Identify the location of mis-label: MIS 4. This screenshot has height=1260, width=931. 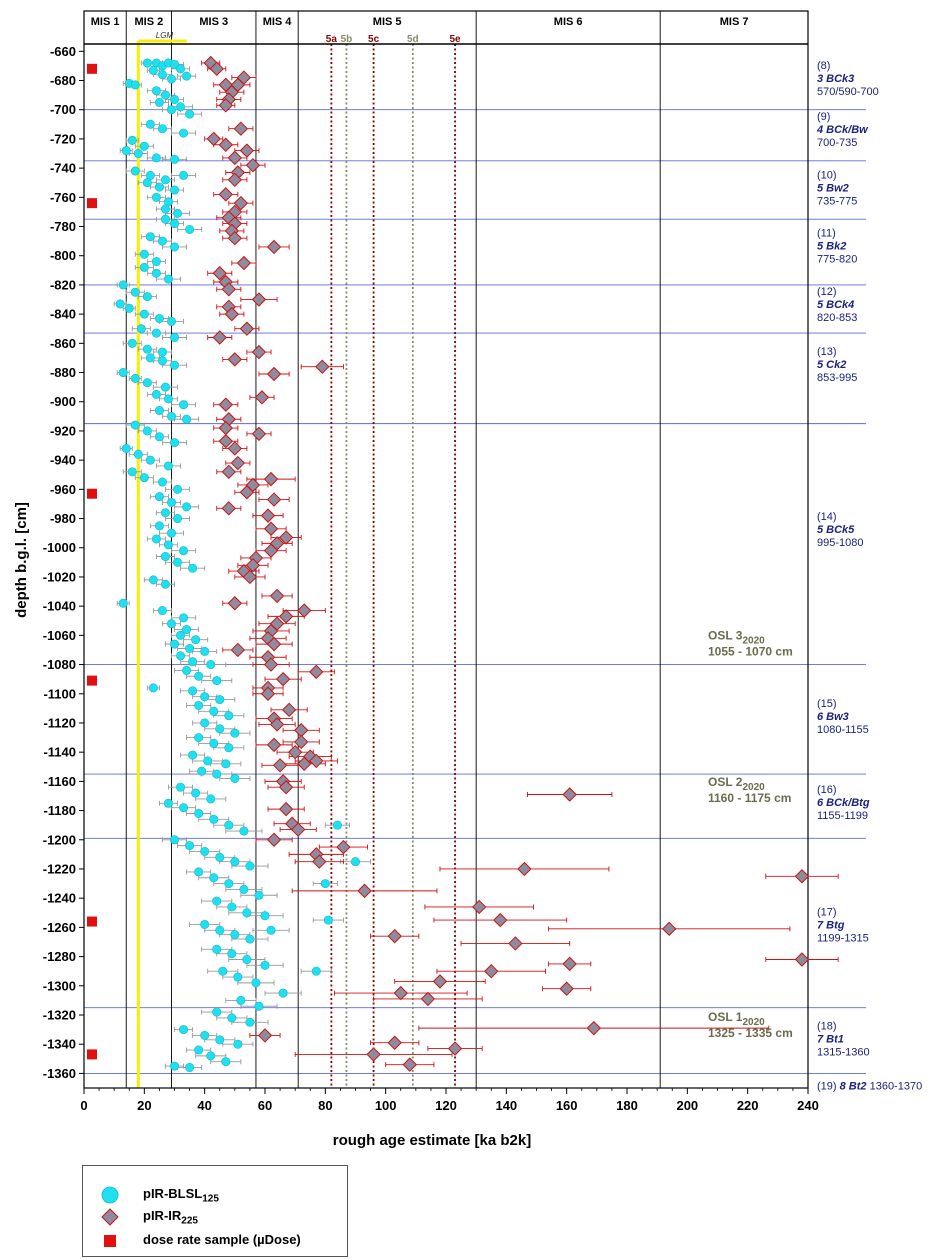
(278, 22).